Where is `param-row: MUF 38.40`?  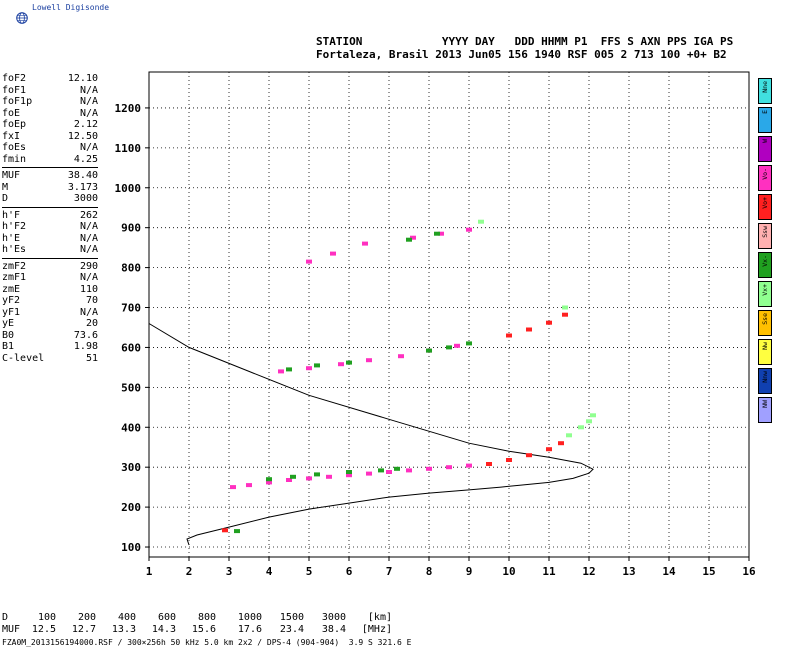 param-row: MUF 38.40 is located at coordinates (50, 176).